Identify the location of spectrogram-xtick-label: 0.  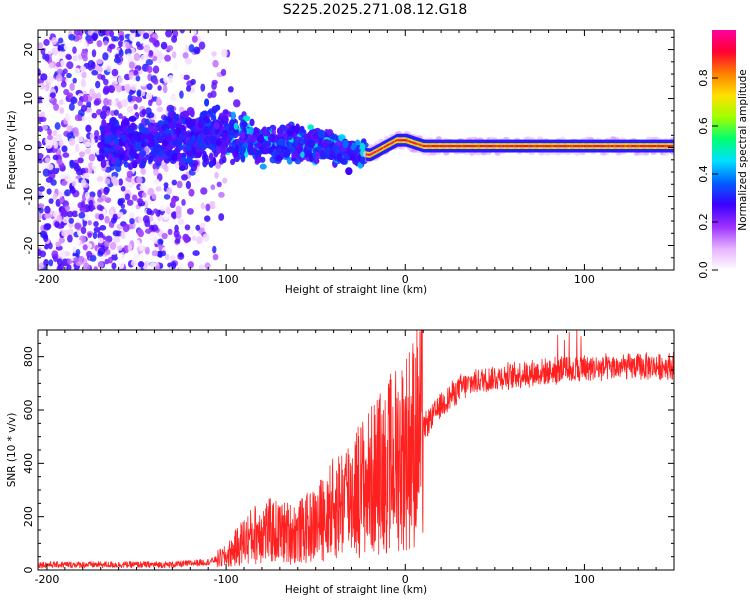
(405, 279).